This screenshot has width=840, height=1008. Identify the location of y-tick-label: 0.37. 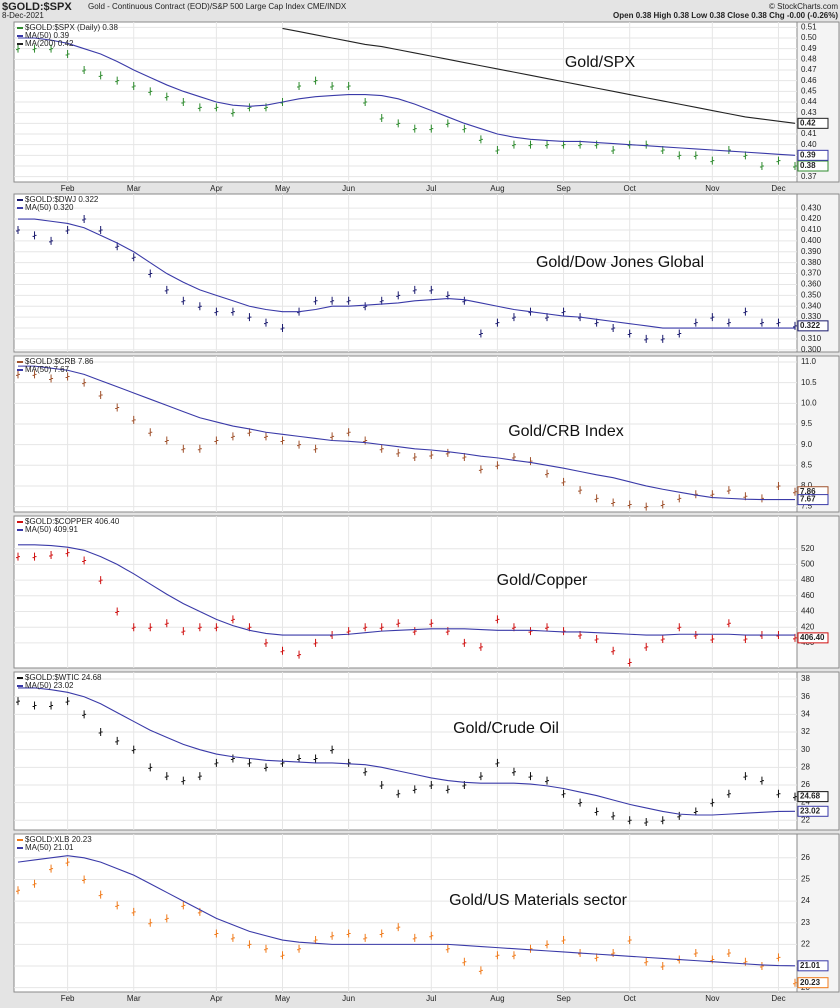
(809, 176).